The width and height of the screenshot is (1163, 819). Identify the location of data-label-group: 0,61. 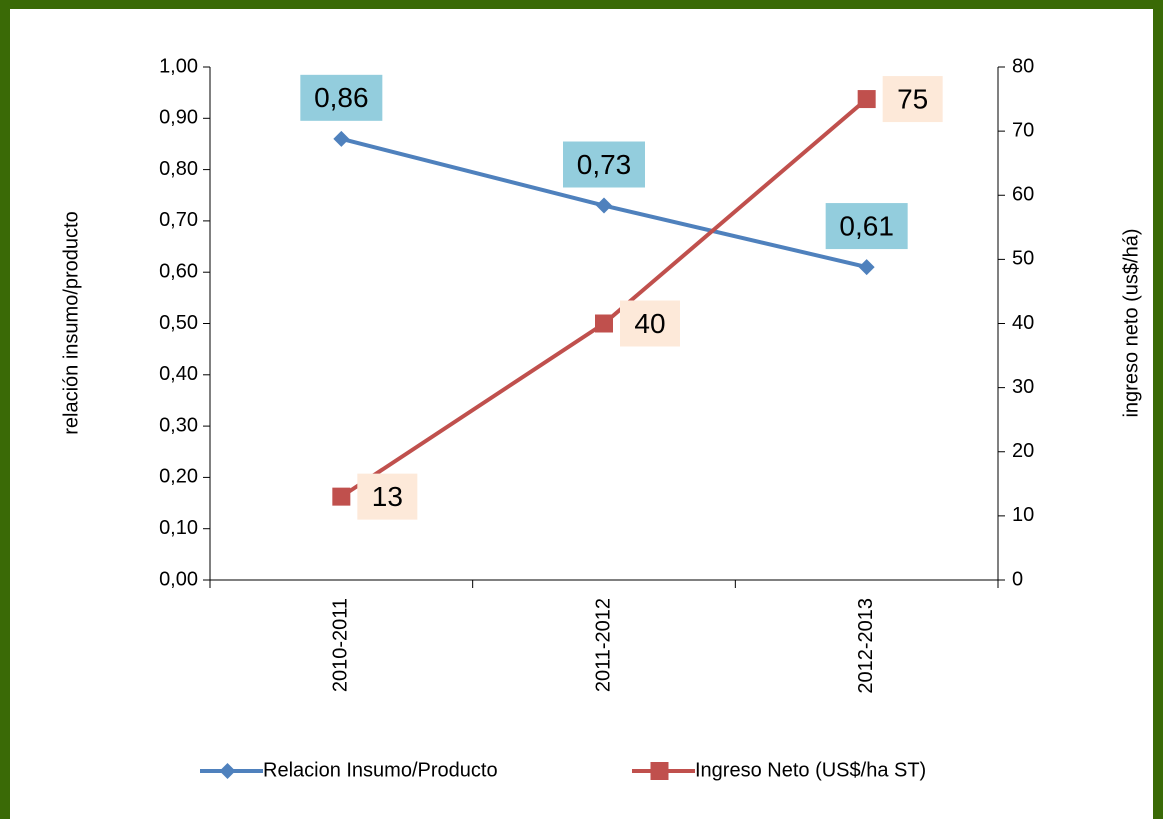
(866, 226).